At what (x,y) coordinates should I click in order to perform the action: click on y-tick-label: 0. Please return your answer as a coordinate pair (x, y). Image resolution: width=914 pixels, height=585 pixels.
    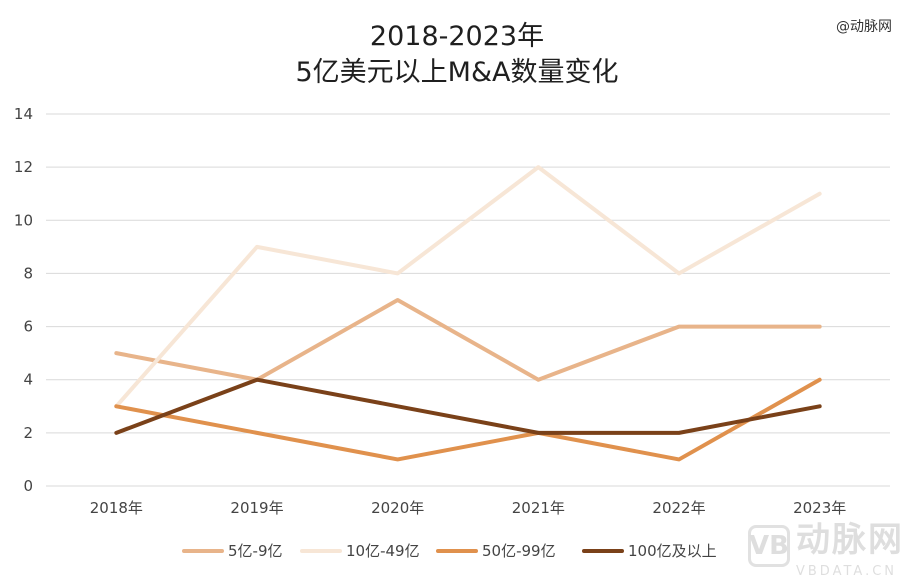
    Looking at the image, I should click on (28, 486).